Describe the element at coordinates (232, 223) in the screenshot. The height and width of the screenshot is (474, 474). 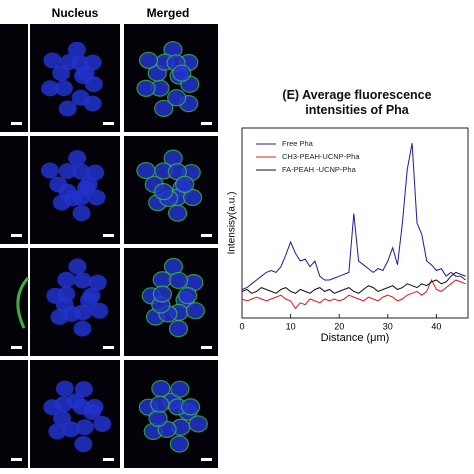
I see `y-axis-label: Intensisy(a.u.)` at that location.